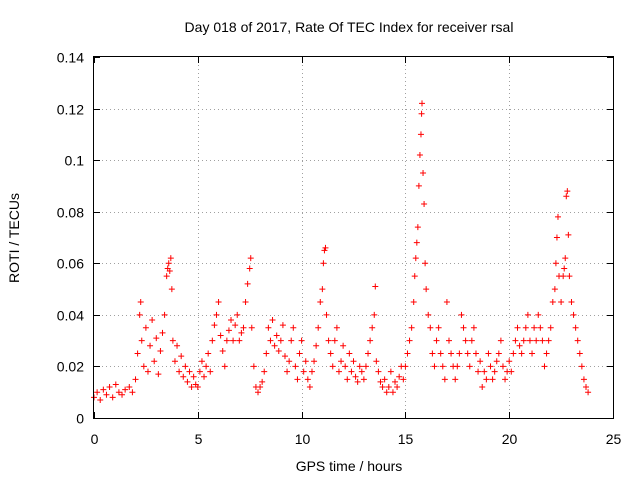  I want to click on x-tick-label: 10, so click(303, 439).